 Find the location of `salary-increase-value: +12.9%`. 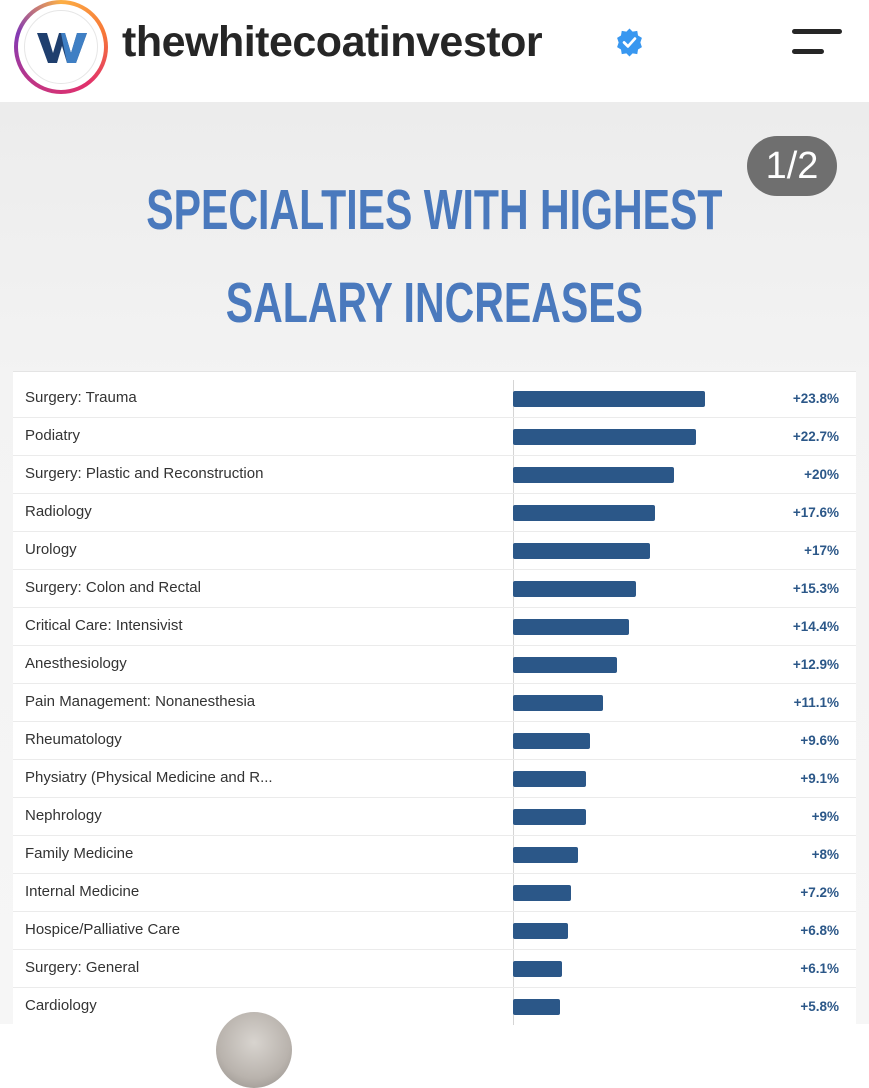

salary-increase-value: +12.9% is located at coordinates (815, 664).